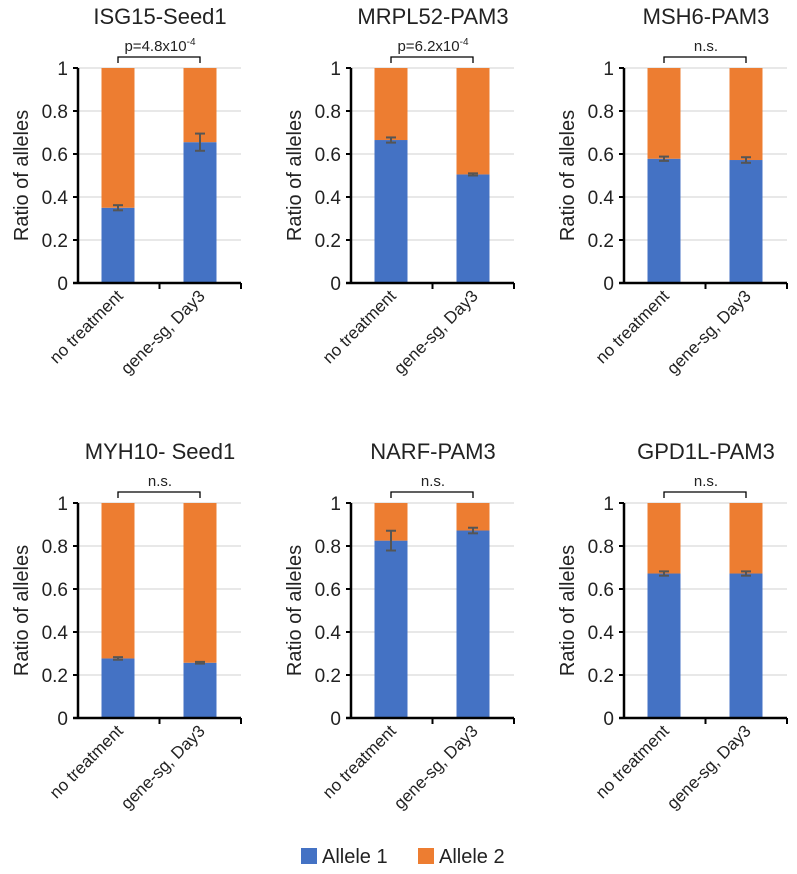 This screenshot has width=797, height=874. Describe the element at coordinates (706, 451) in the screenshot. I see `chart-title: GPD1L-PAM3` at that location.